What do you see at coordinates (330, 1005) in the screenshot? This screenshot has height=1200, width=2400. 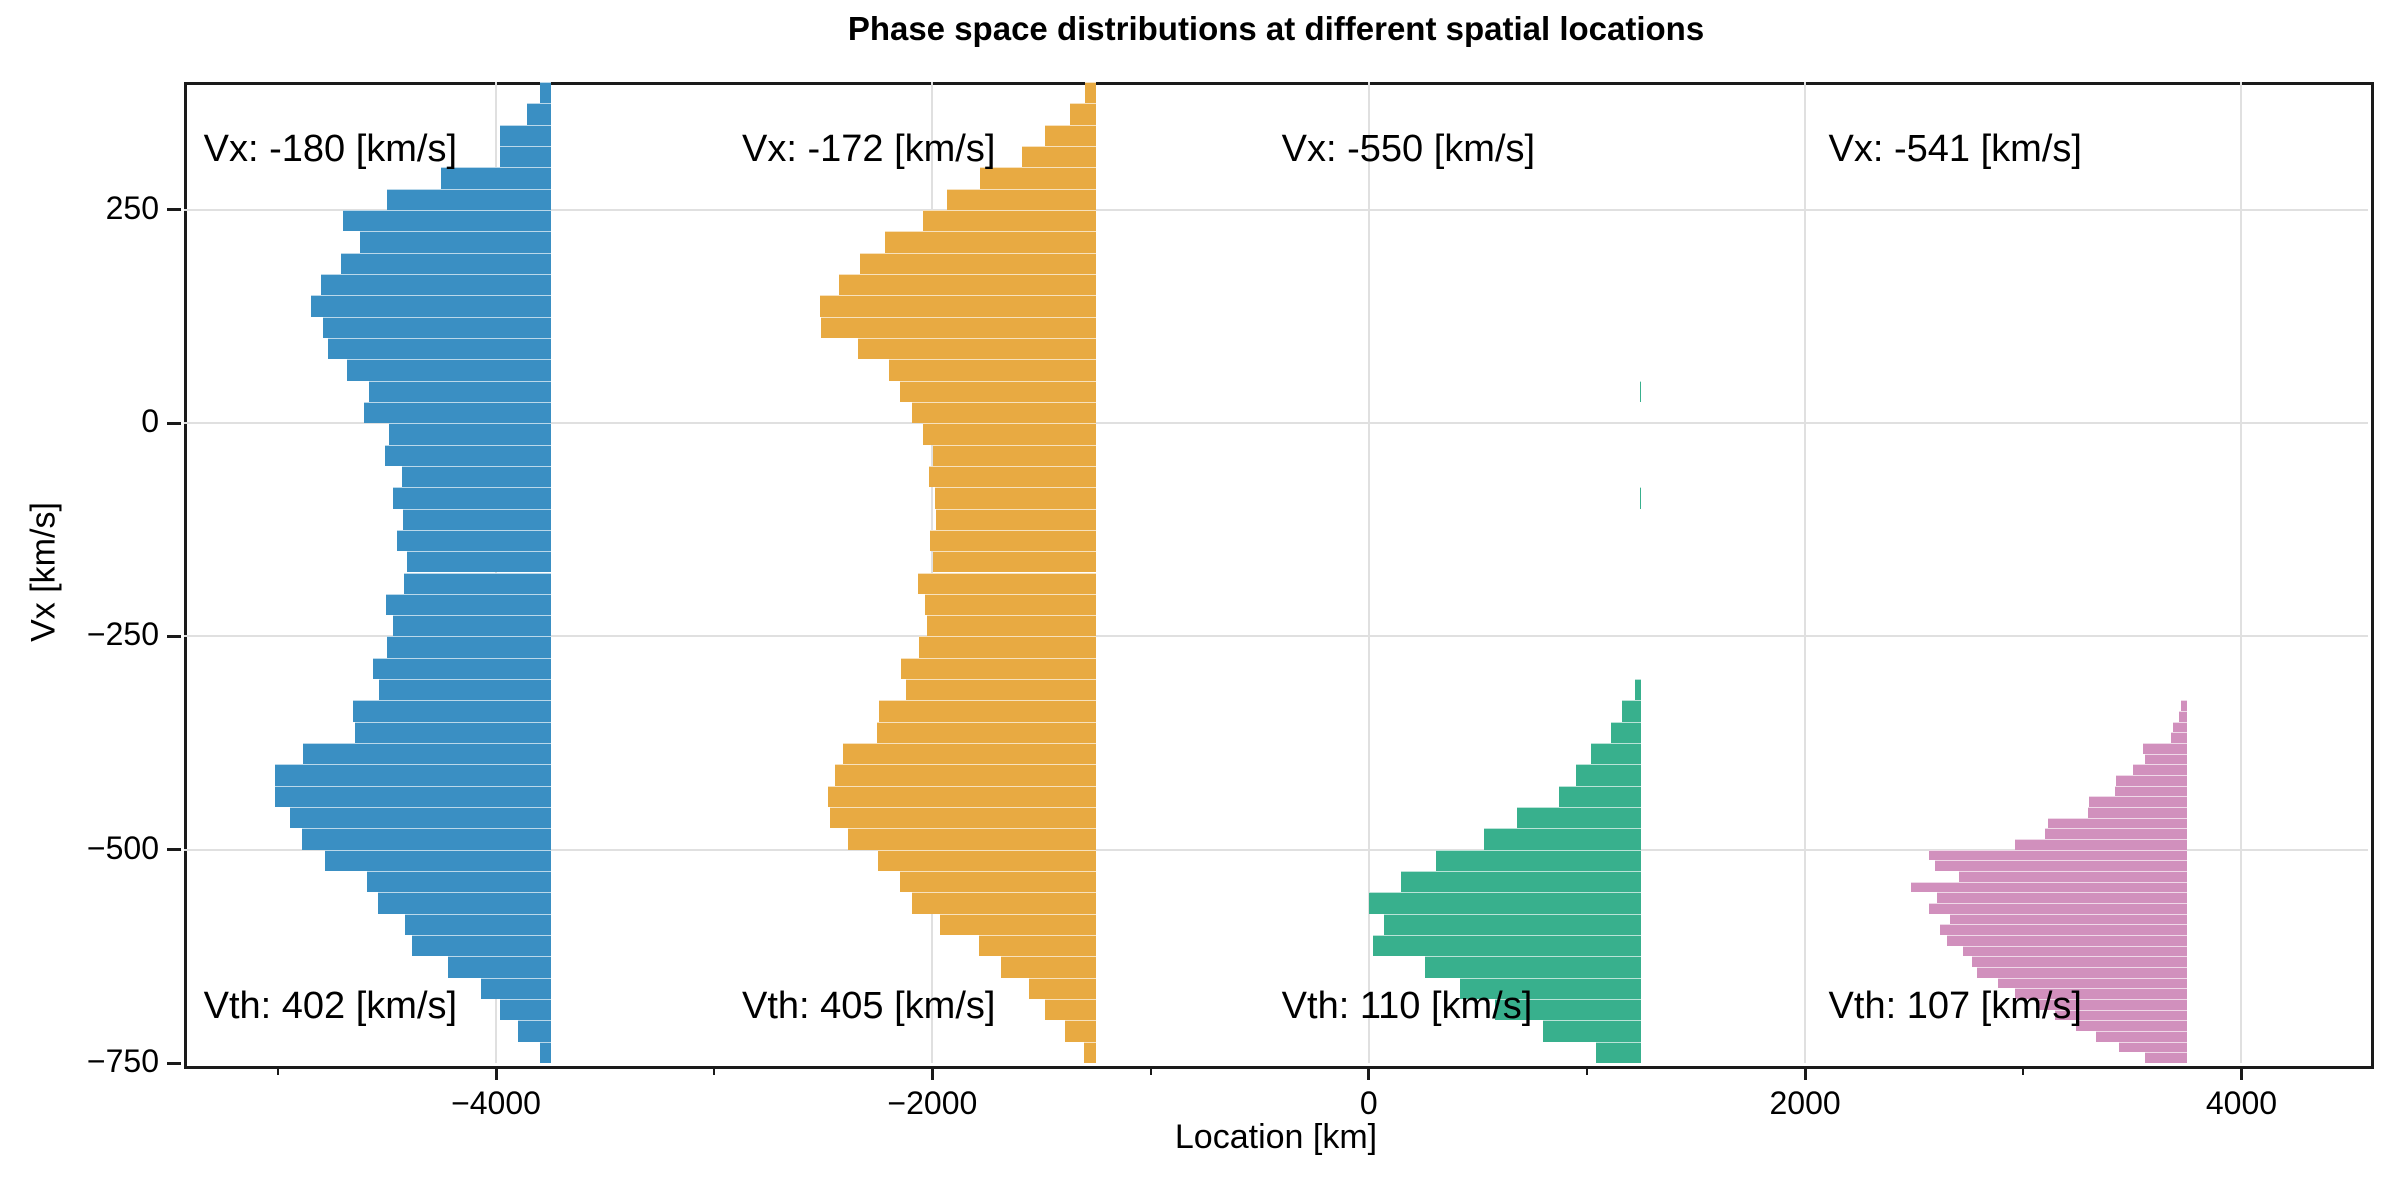 I see `vth-annotation: Vth: 402 [km/s]` at bounding box center [330, 1005].